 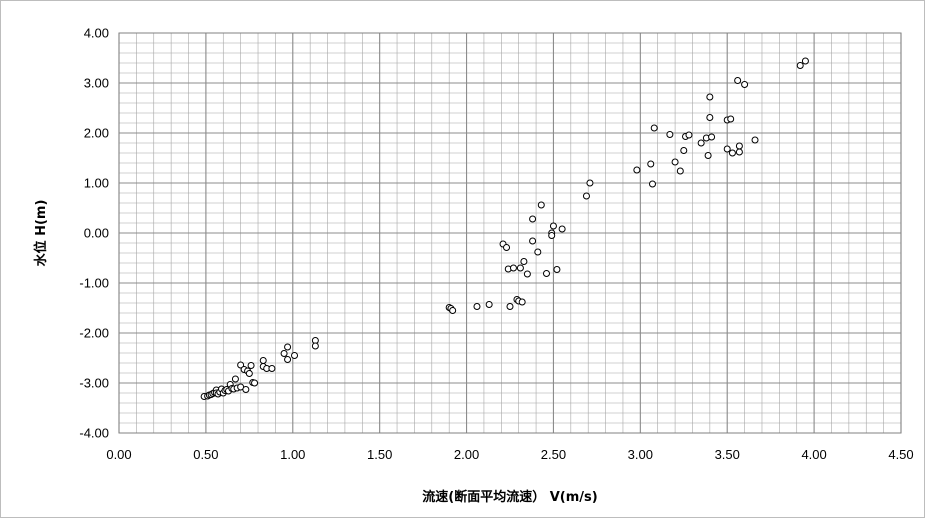 What do you see at coordinates (94, 333) in the screenshot?
I see `y-tick-label: -2.00` at bounding box center [94, 333].